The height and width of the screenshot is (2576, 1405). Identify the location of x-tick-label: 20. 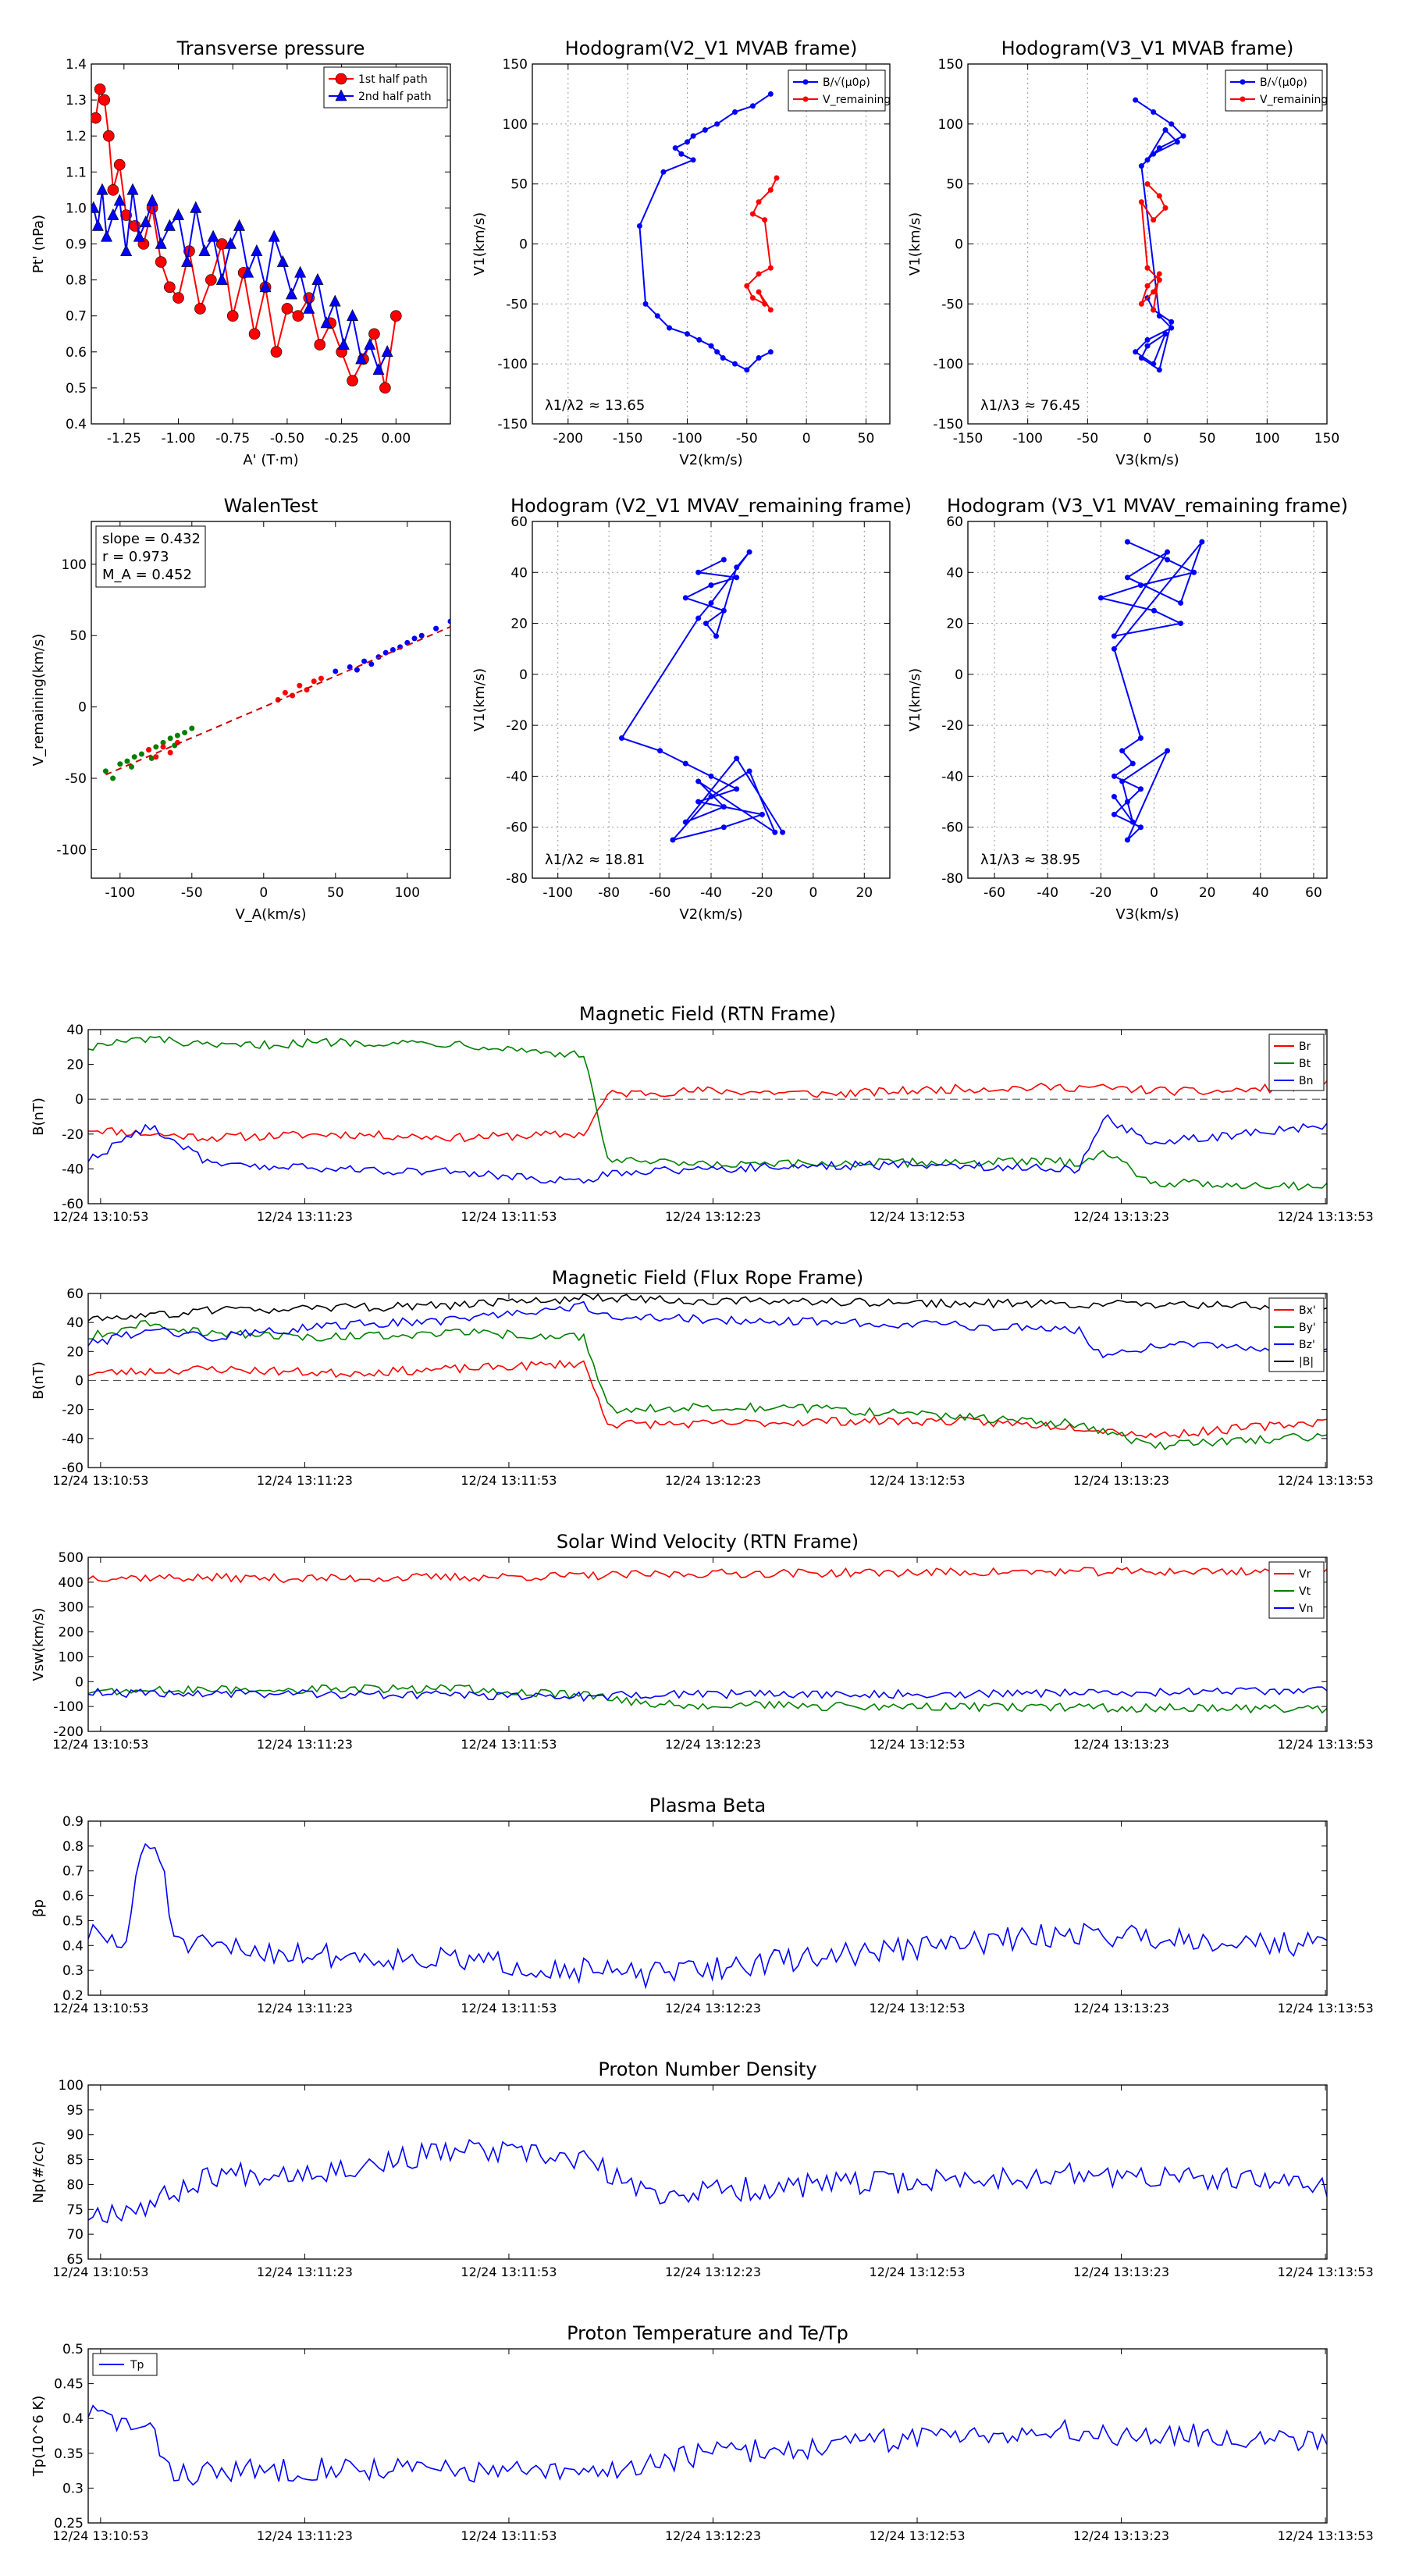
(1208, 893).